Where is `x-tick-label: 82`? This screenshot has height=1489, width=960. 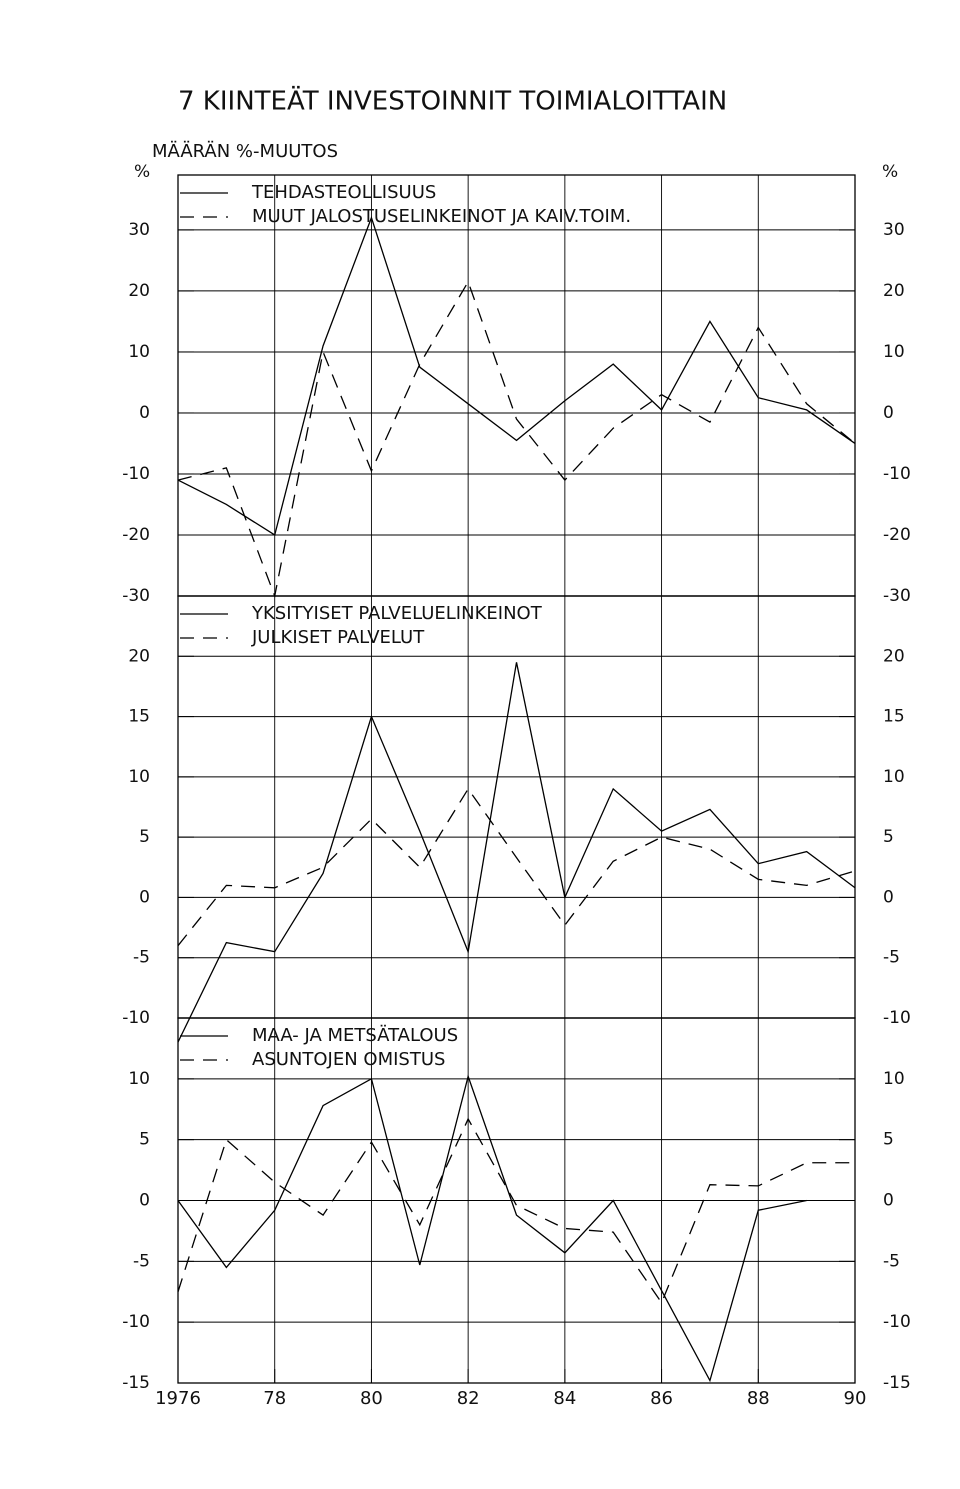
x-tick-label: 82 is located at coordinates (468, 1398).